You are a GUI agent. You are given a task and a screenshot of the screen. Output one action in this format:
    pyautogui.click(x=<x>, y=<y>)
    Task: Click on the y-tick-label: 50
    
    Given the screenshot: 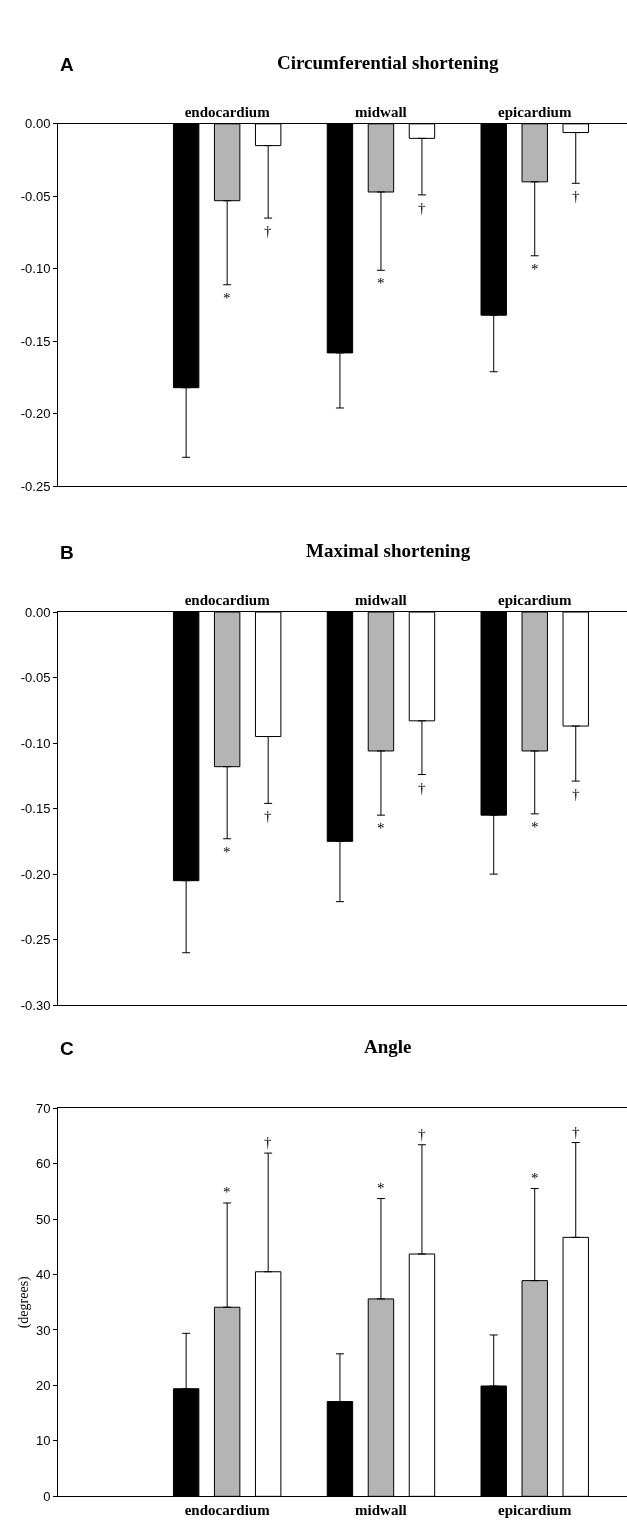 What is the action you would take?
    pyautogui.click(x=43, y=1219)
    